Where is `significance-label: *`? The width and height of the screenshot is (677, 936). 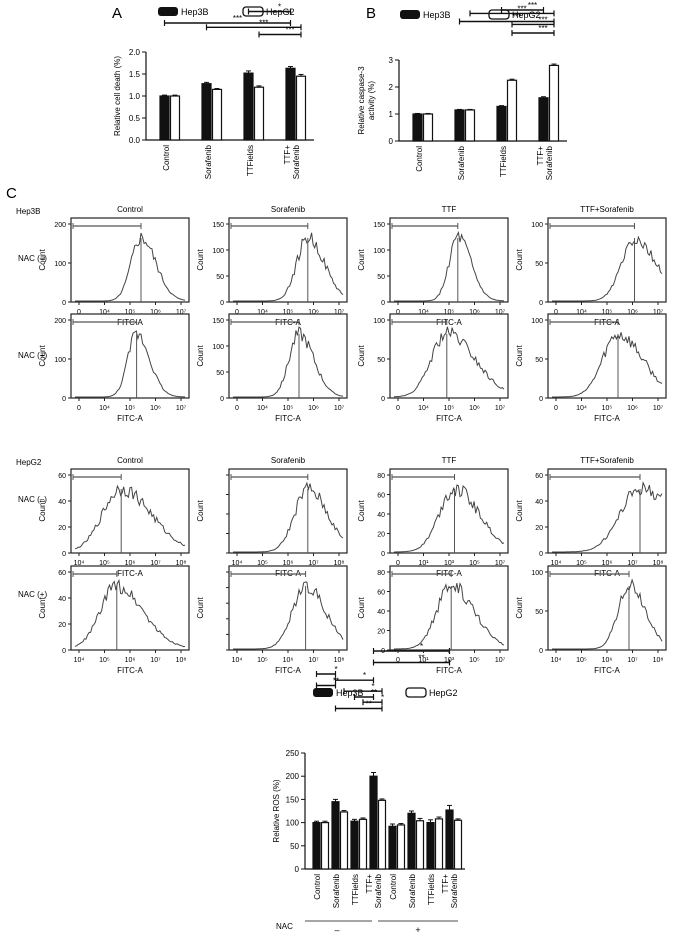
significance-label: * is located at coordinates (382, 697).